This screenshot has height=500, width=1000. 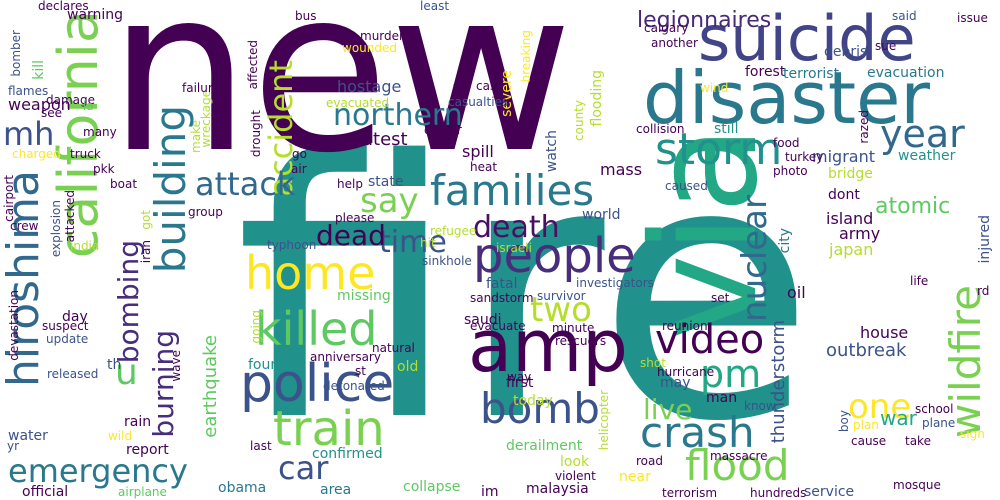 I want to click on word-fatal: fatal, so click(x=502, y=284).